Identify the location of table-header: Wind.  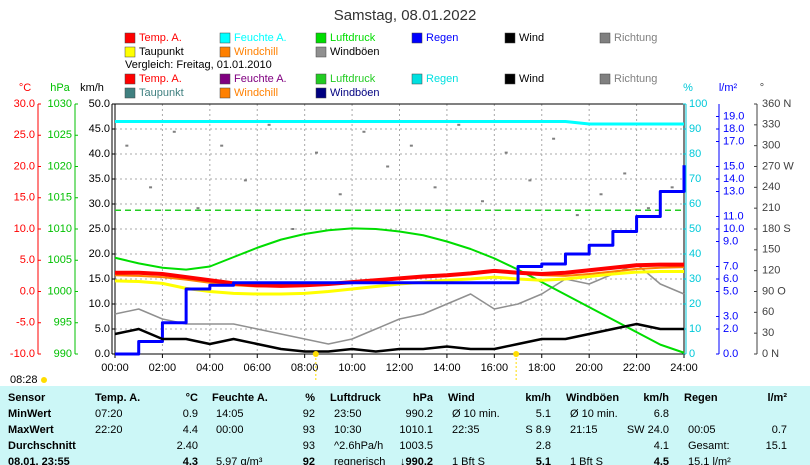
(461, 398).